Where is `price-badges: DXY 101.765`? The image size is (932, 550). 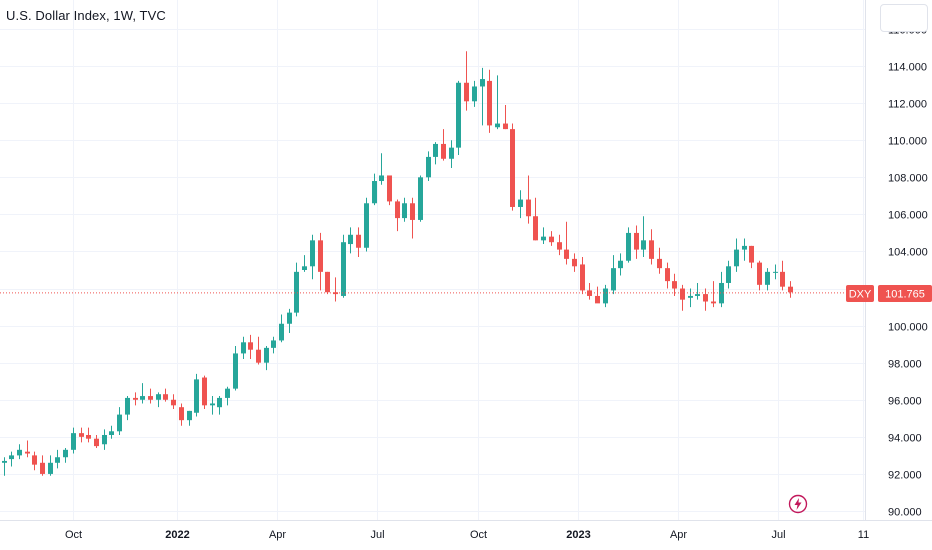 price-badges: DXY 101.765 is located at coordinates (889, 293).